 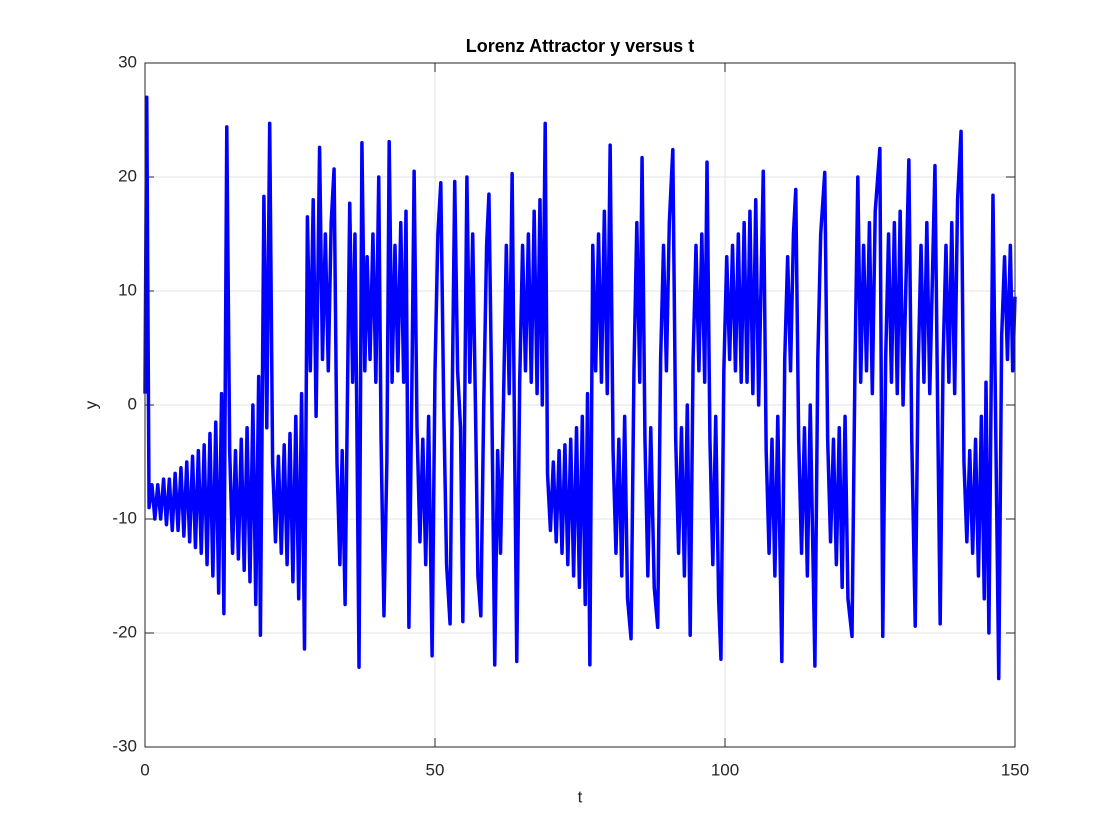 What do you see at coordinates (124, 517) in the screenshot?
I see `y-tick-label: -10` at bounding box center [124, 517].